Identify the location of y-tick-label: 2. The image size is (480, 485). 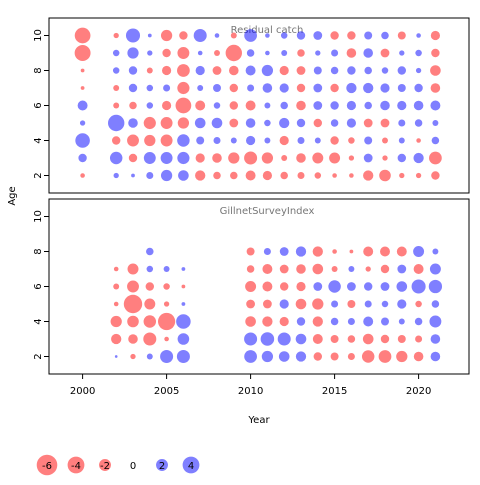
(38, 175).